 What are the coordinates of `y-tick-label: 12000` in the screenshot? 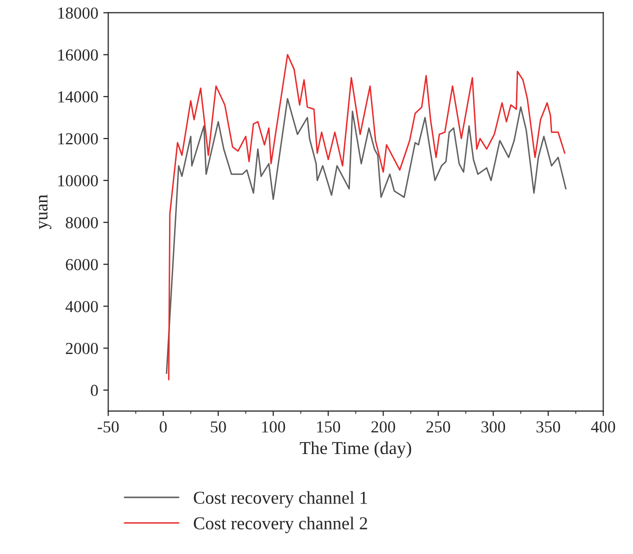 It's located at (78, 138).